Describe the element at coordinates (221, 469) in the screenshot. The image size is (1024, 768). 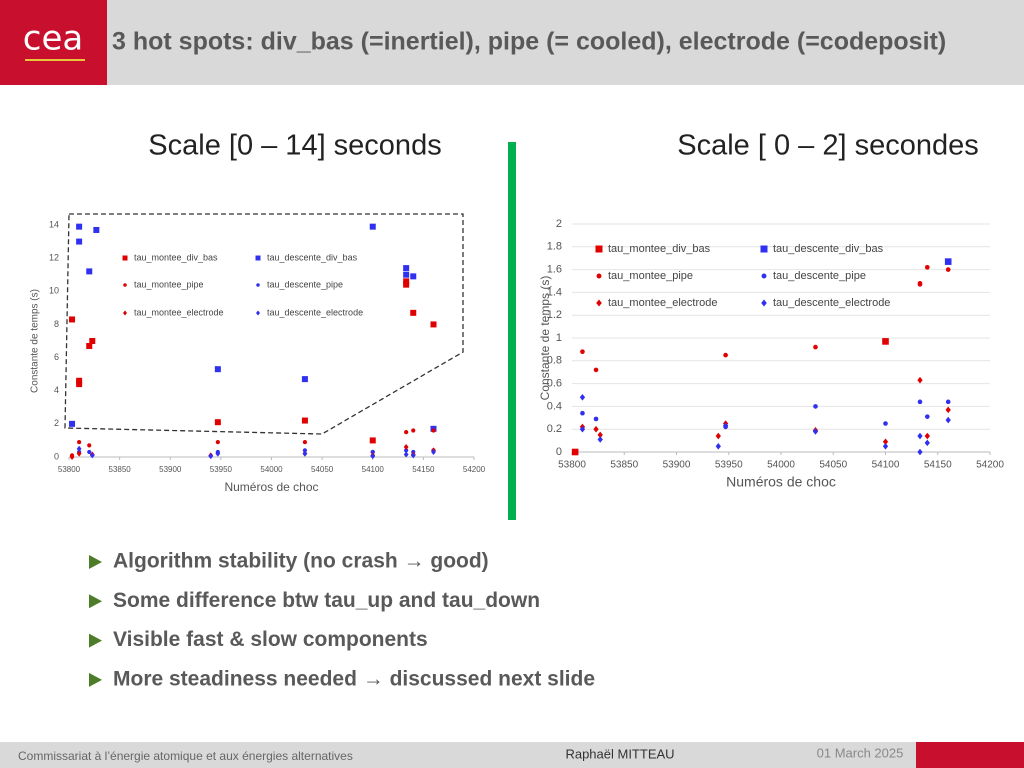
I see `x-tick-label: 53950` at that location.